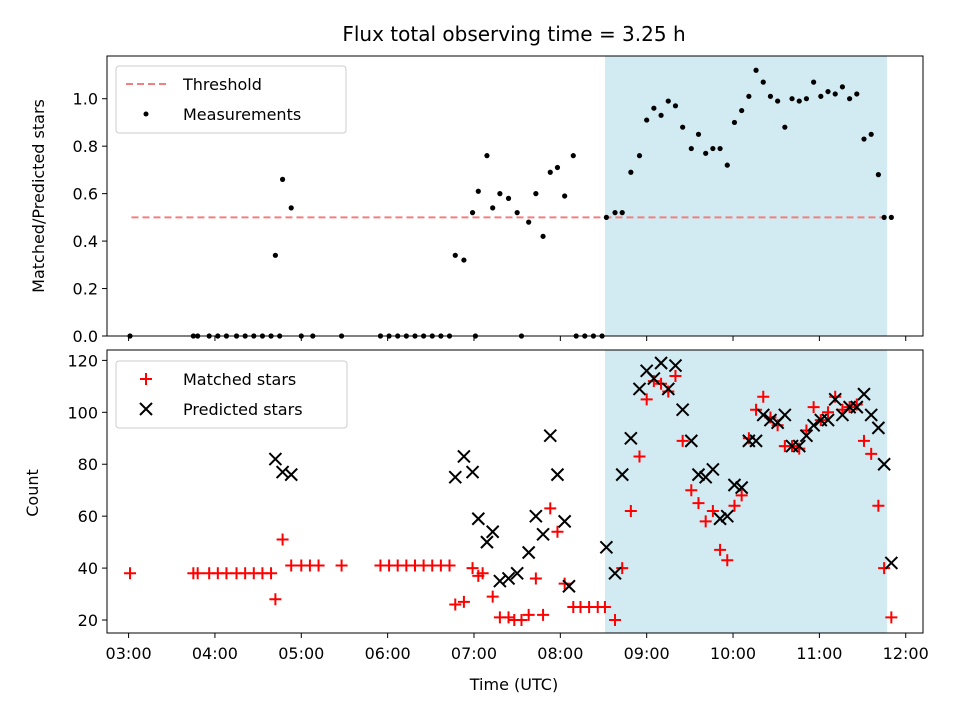 The image size is (960, 720). What do you see at coordinates (231, 99) in the screenshot?
I see `top-legend: Threshold Measurements` at bounding box center [231, 99].